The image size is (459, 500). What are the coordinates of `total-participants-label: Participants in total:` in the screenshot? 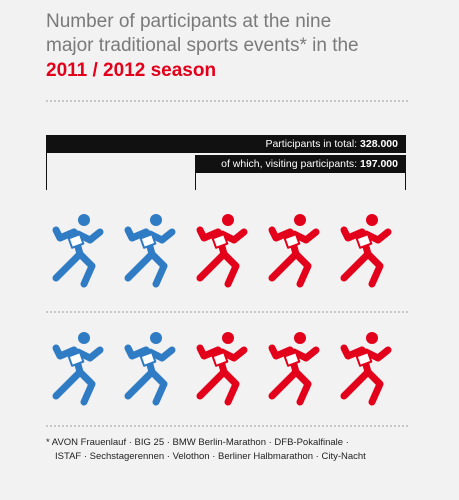 It's located at (311, 144).